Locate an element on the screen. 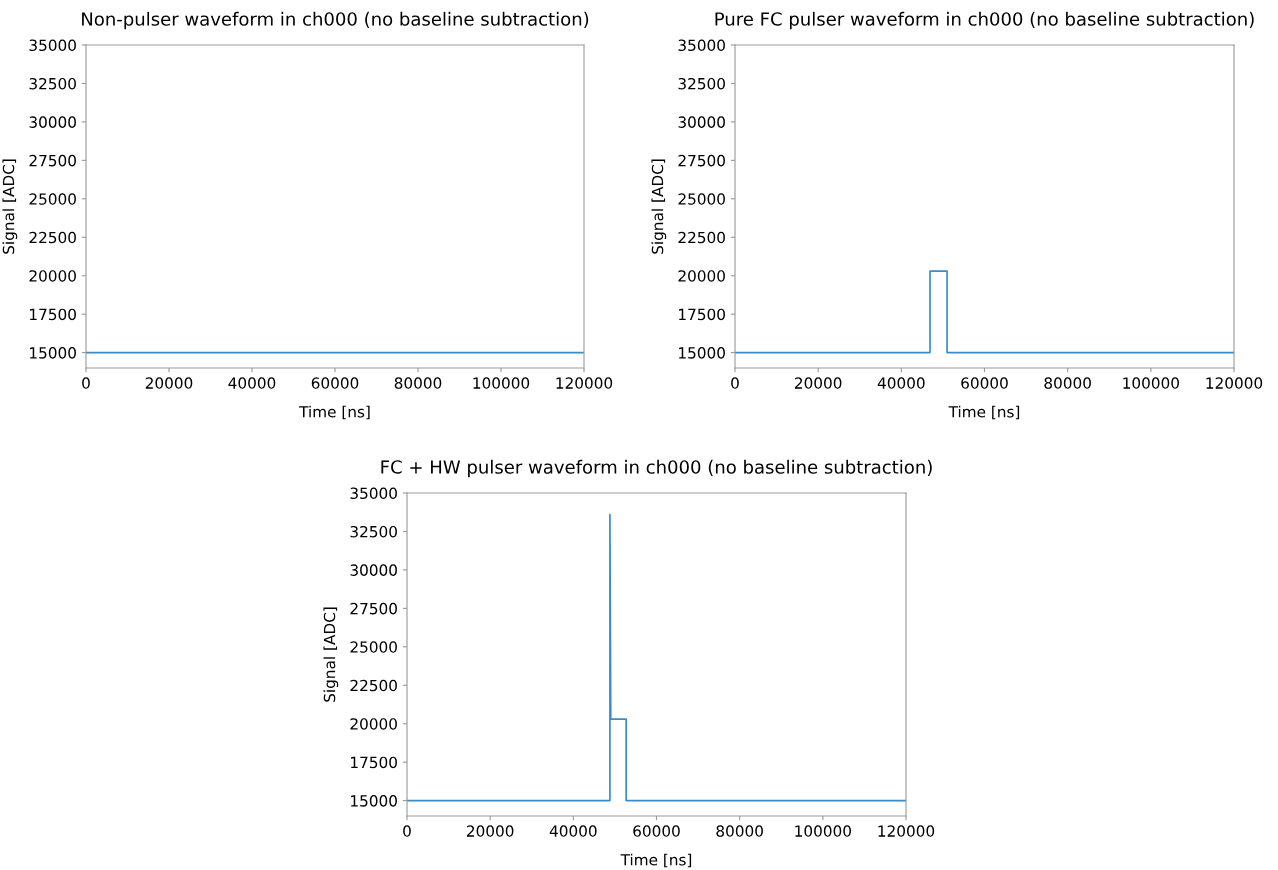 The height and width of the screenshot is (870, 1278). chart-title: Pure FC pulser waveform in ch000 (no baseline subtraction) is located at coordinates (984, 20).